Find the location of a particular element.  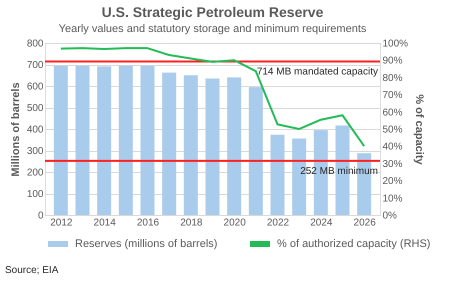

chart-title: U.S. Strategic Petroleum Reserve is located at coordinates (213, 12).